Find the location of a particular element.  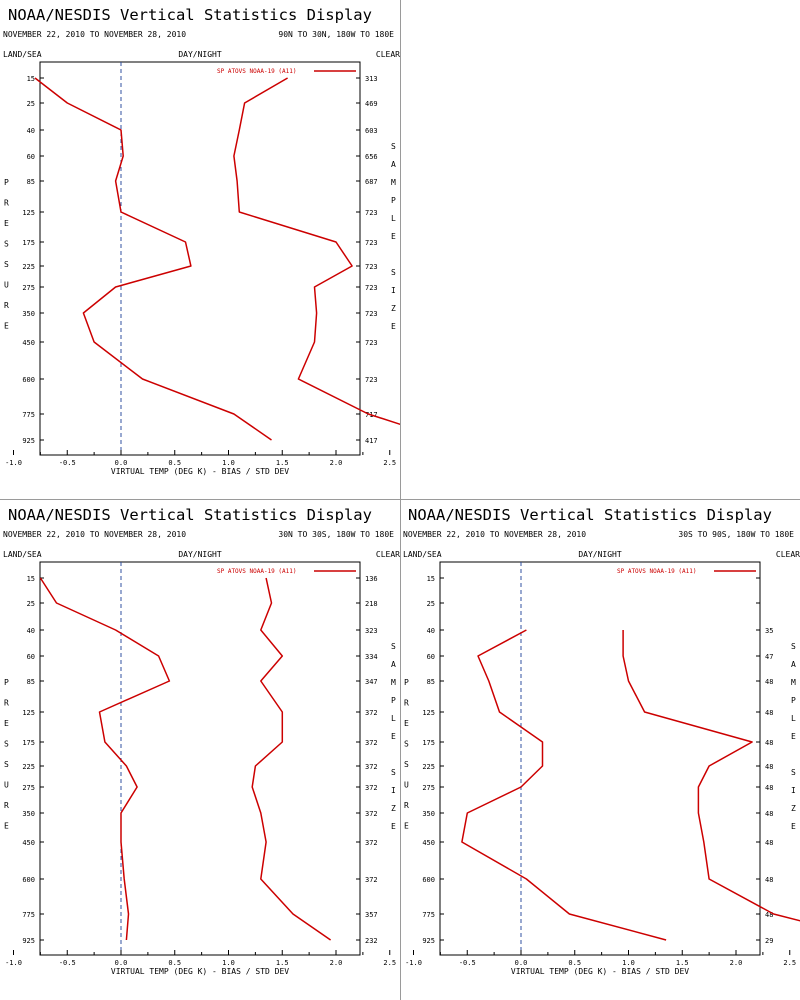

x-tick-label: 2.0 is located at coordinates (336, 463).